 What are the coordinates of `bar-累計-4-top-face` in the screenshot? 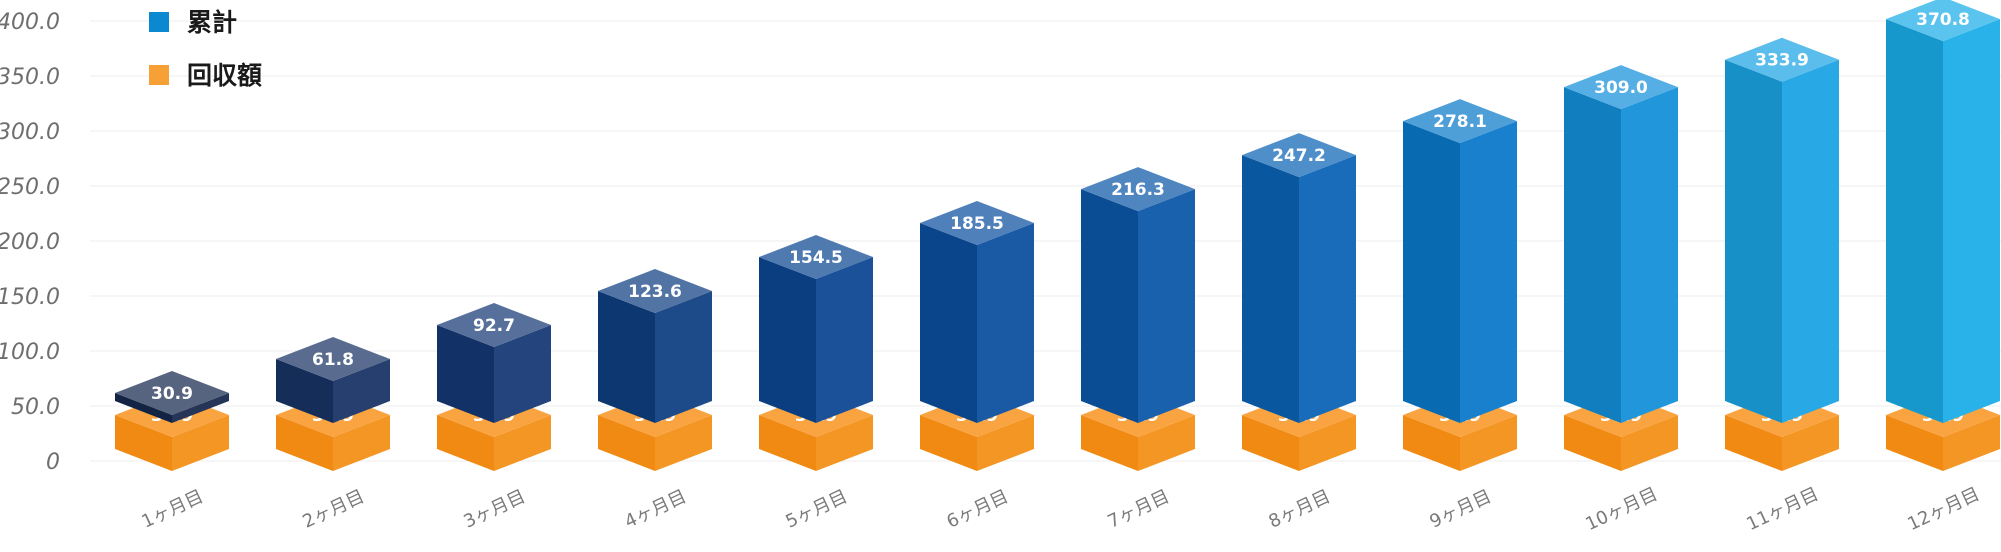 It's located at (655, 291).